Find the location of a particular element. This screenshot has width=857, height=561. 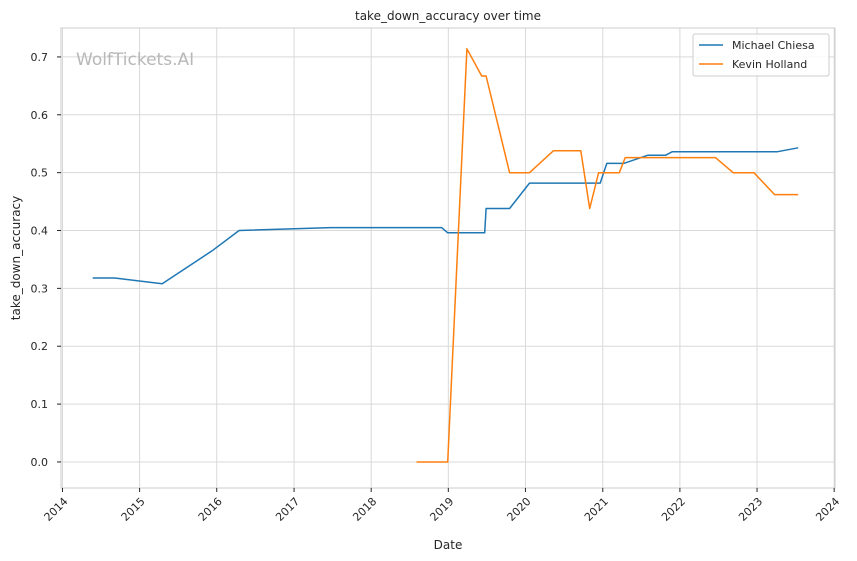

y-tick-label: 0.6 is located at coordinates (40, 115).